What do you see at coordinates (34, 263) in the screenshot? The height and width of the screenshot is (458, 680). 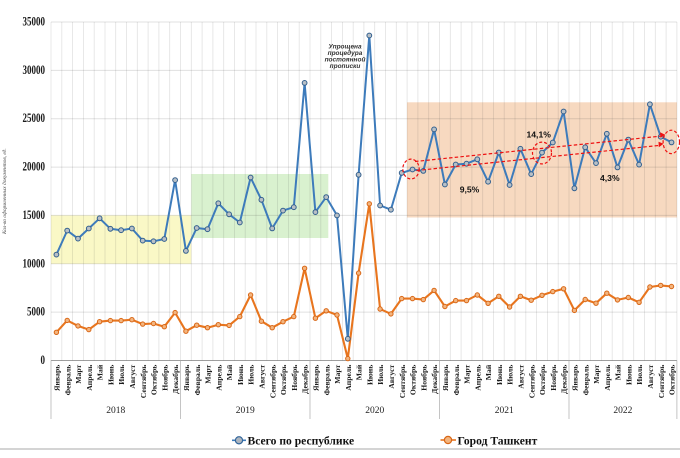 I see `svg-text: 10000` at bounding box center [34, 263].